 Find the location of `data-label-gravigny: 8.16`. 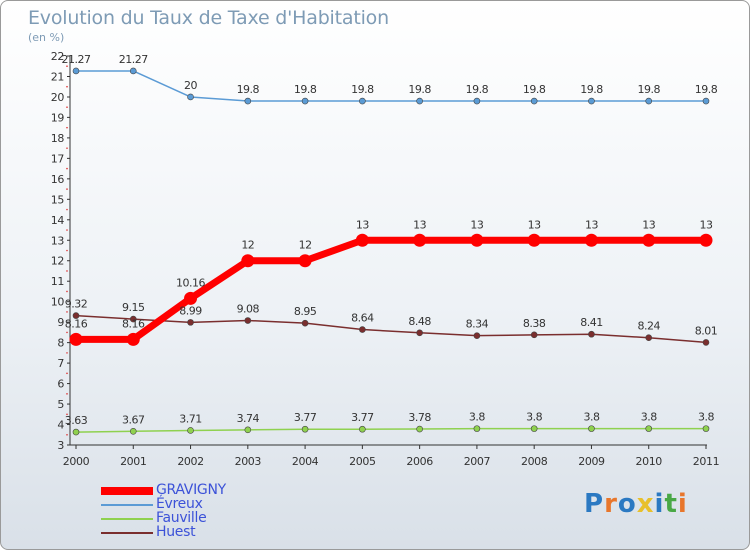

data-label-gravigny: 8.16 is located at coordinates (76, 323).